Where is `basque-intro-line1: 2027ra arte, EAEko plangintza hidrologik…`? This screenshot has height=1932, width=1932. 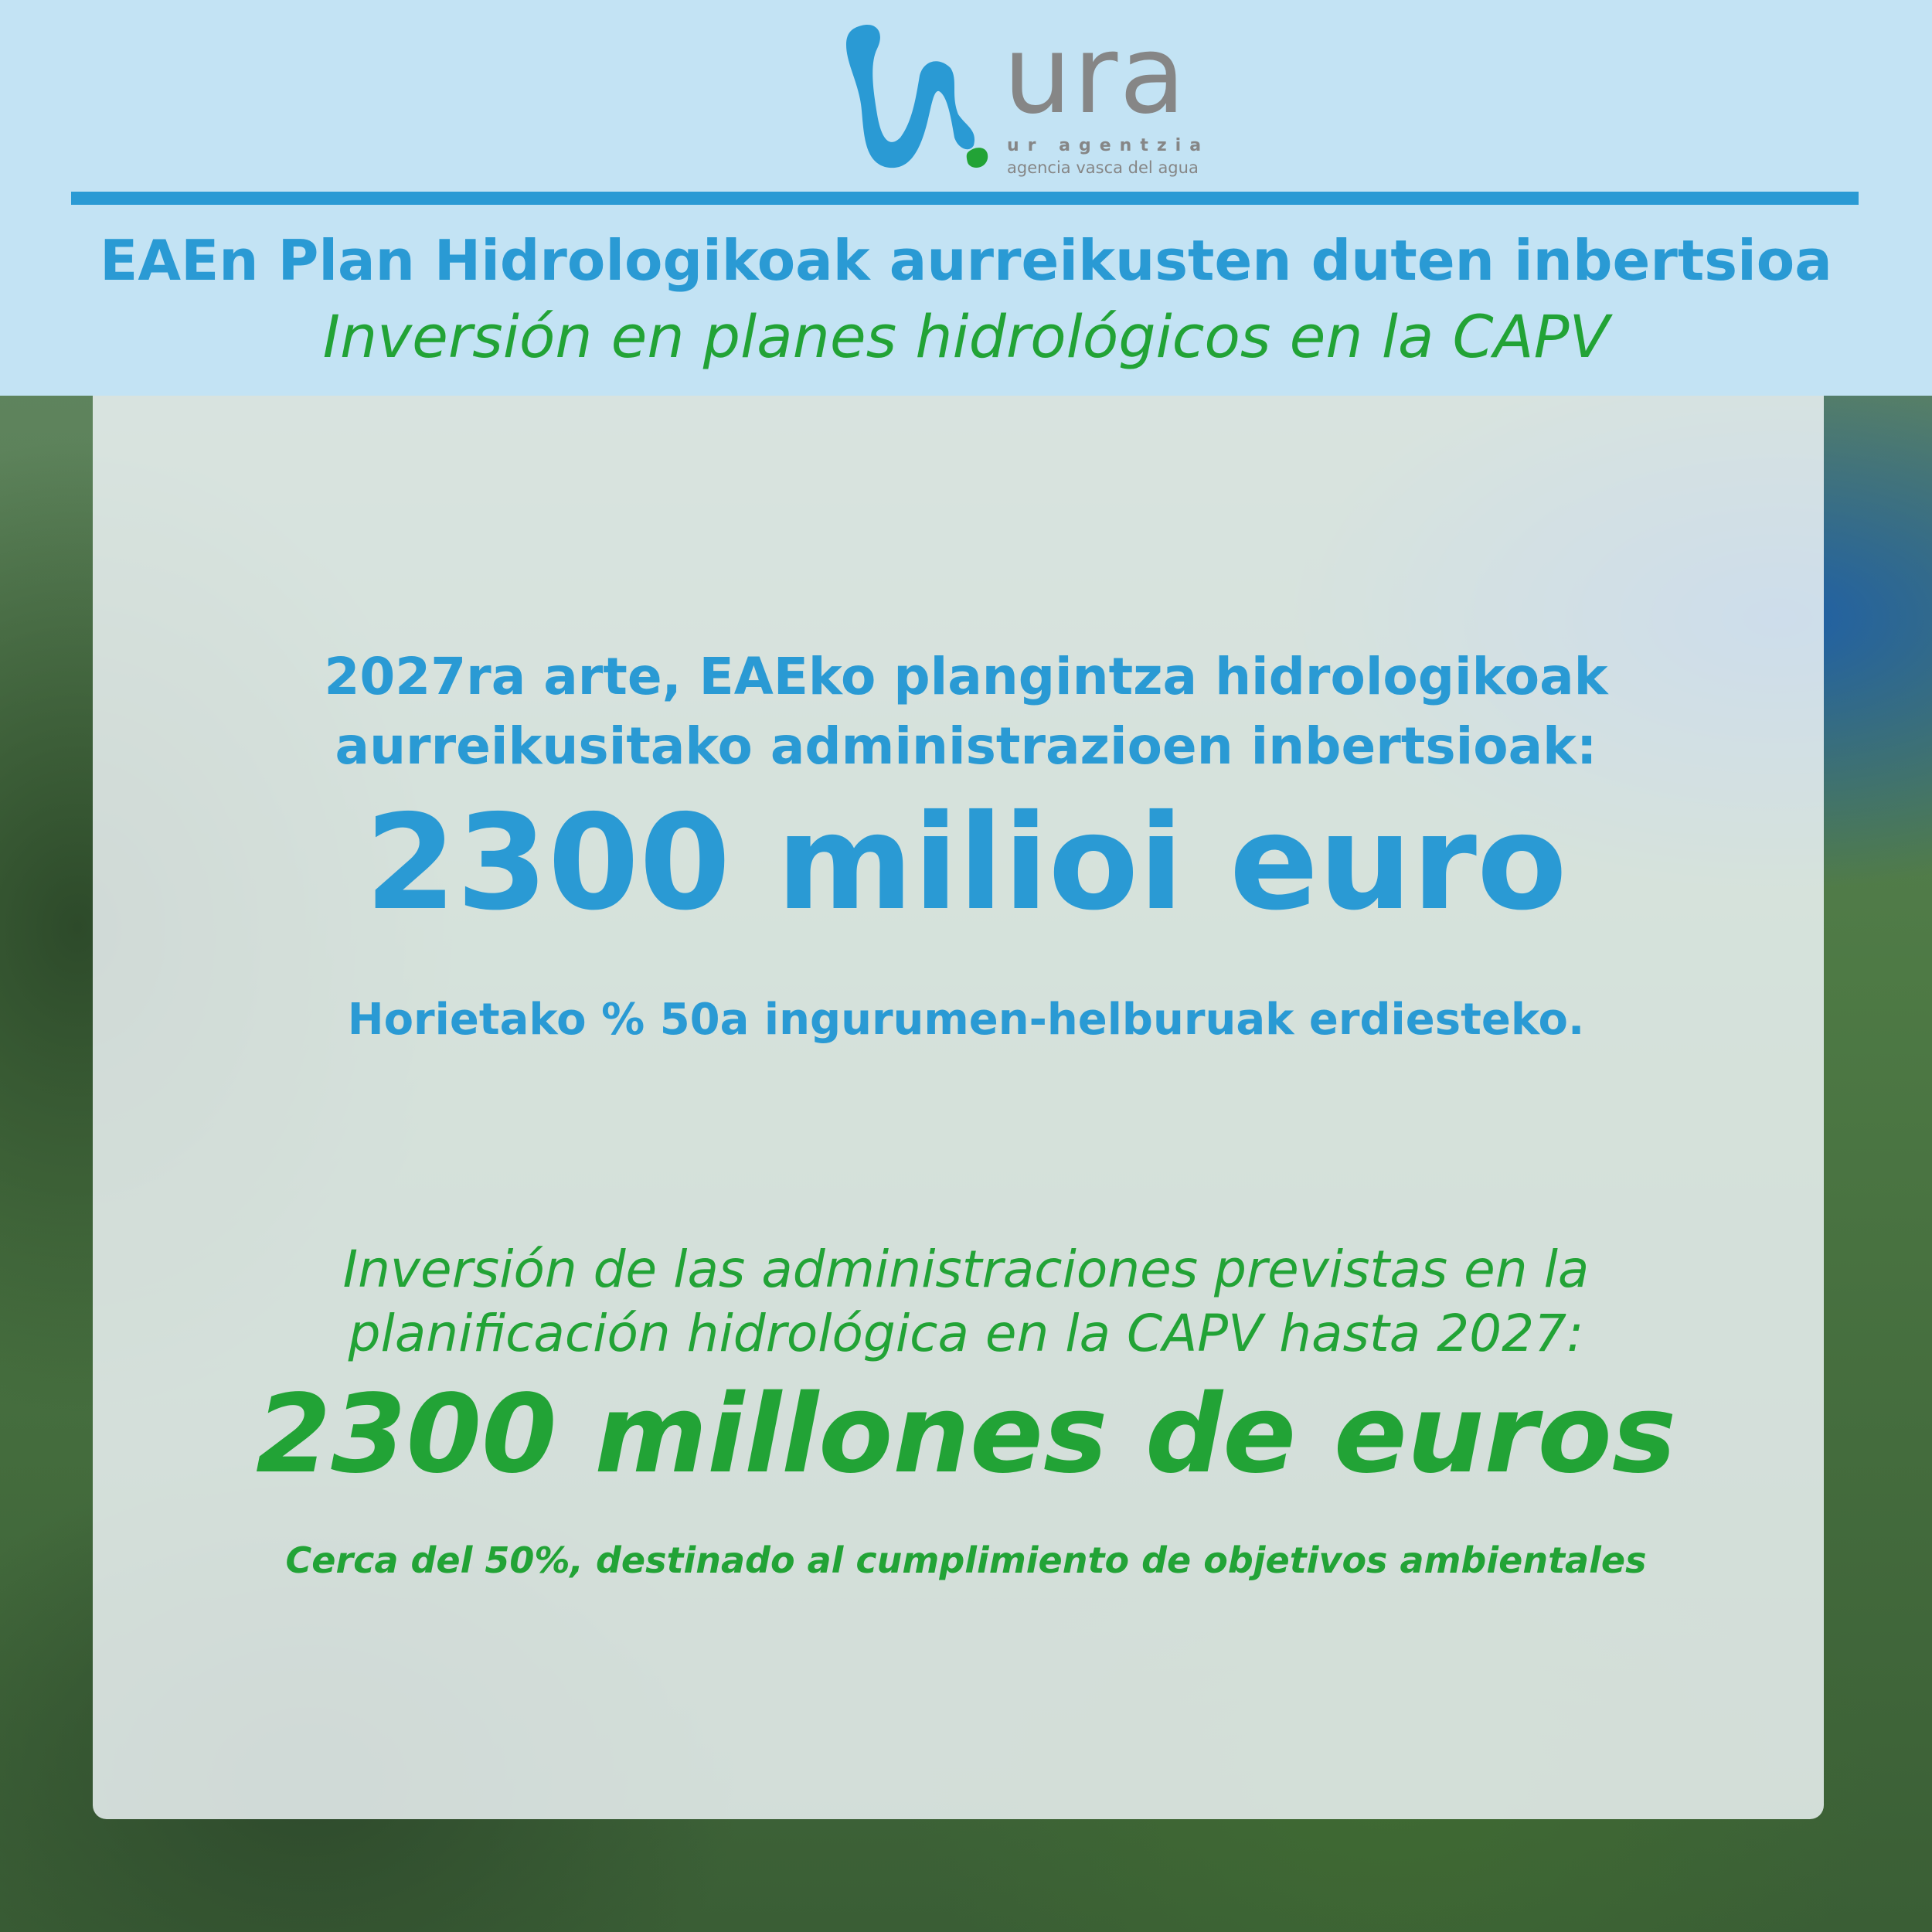 basque-intro-line1: 2027ra arte, EAEko plangintza hidrologik… is located at coordinates (966, 677).